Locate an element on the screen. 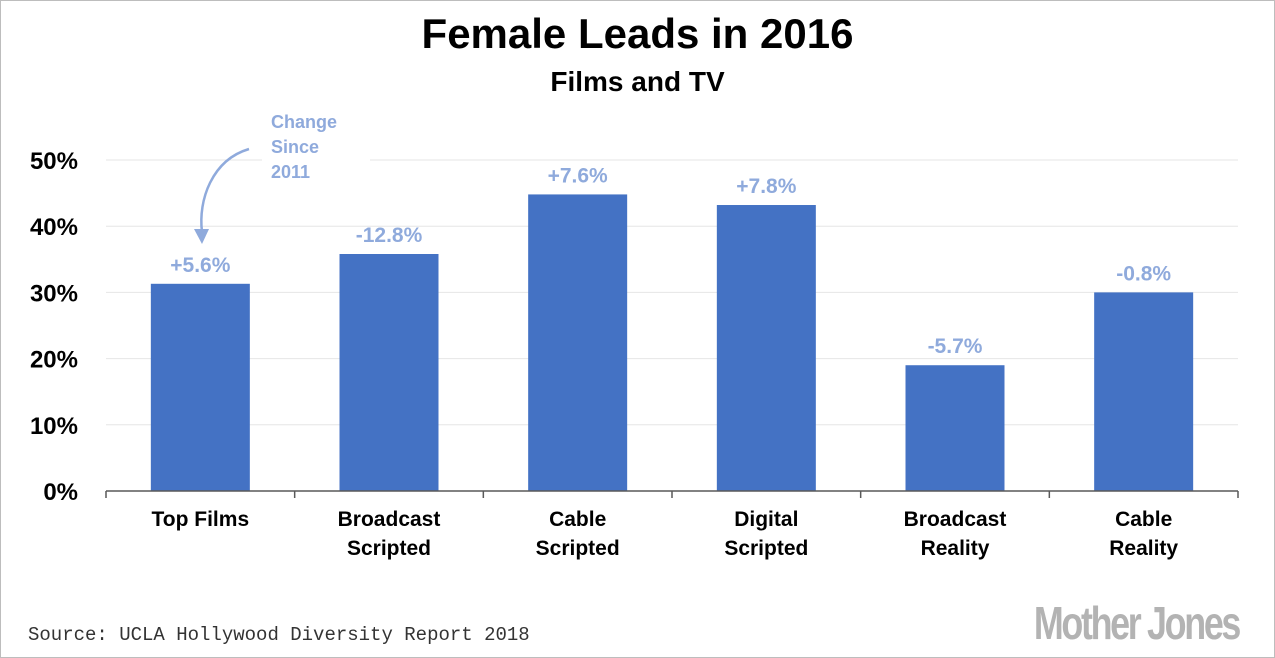 The width and height of the screenshot is (1275, 658). y-tick-label: 50% is located at coordinates (54, 161).